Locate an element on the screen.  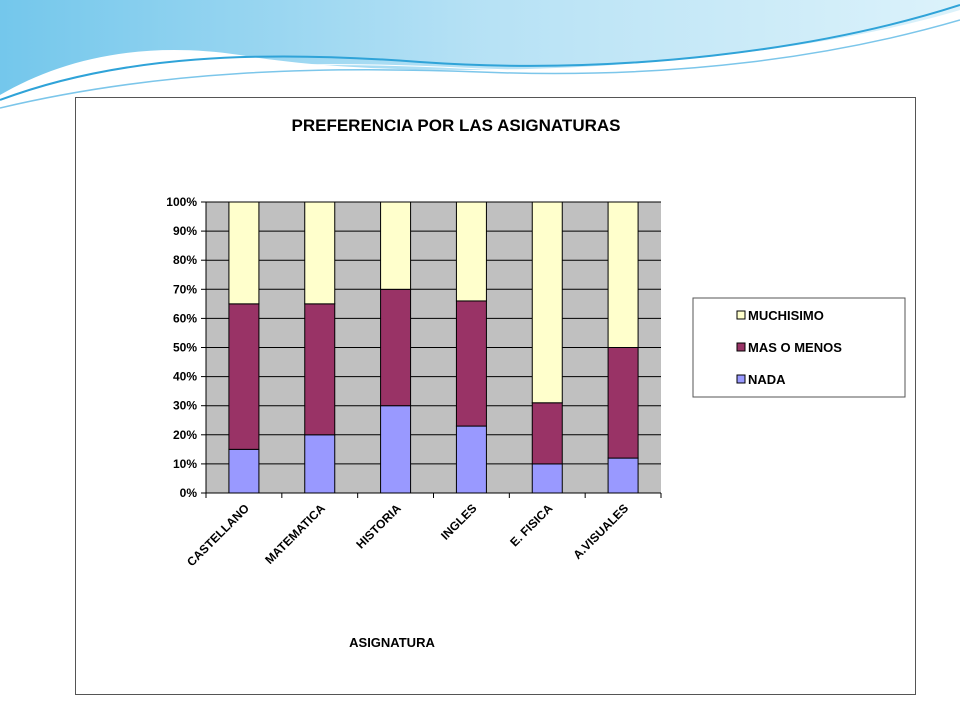
x-tick-label: A.VISUALES is located at coordinates (600, 531).